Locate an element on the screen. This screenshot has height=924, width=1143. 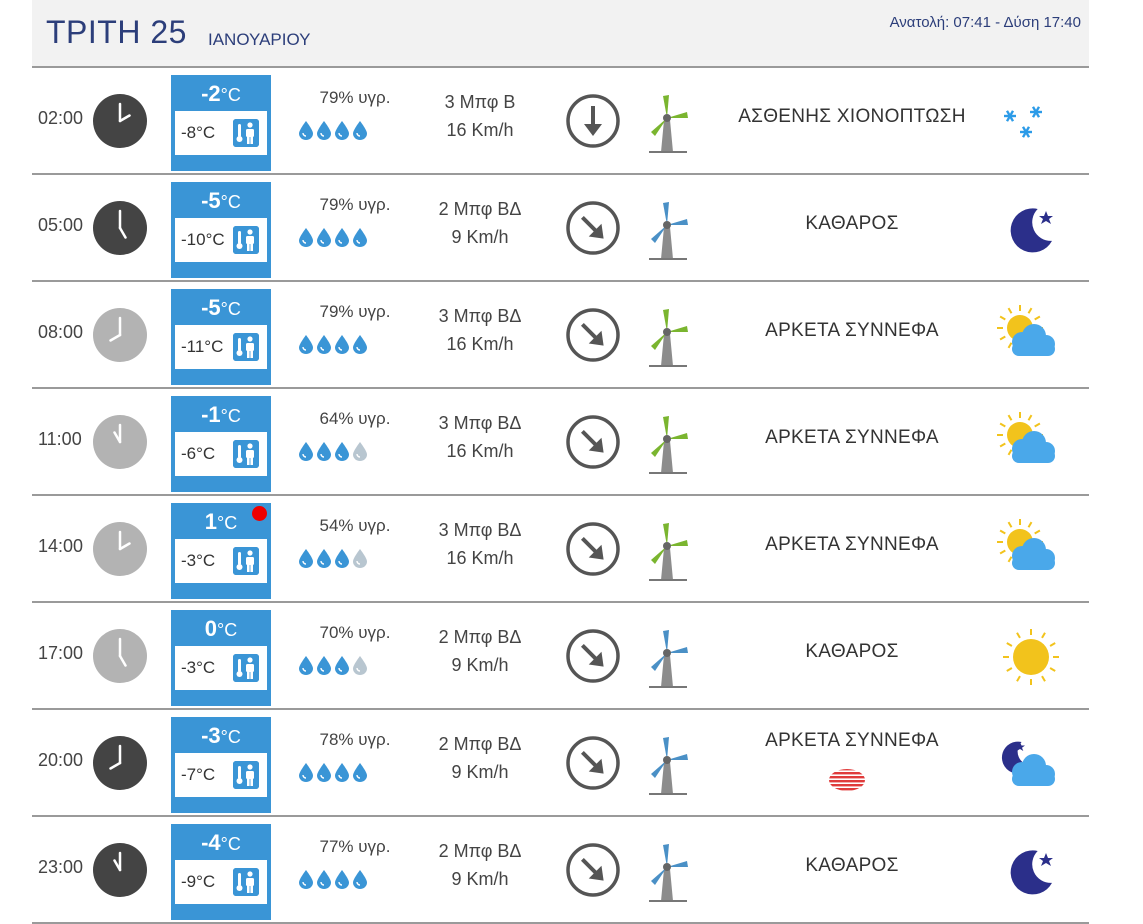
temperature-box: -1°C -6°C is located at coordinates (221, 444).